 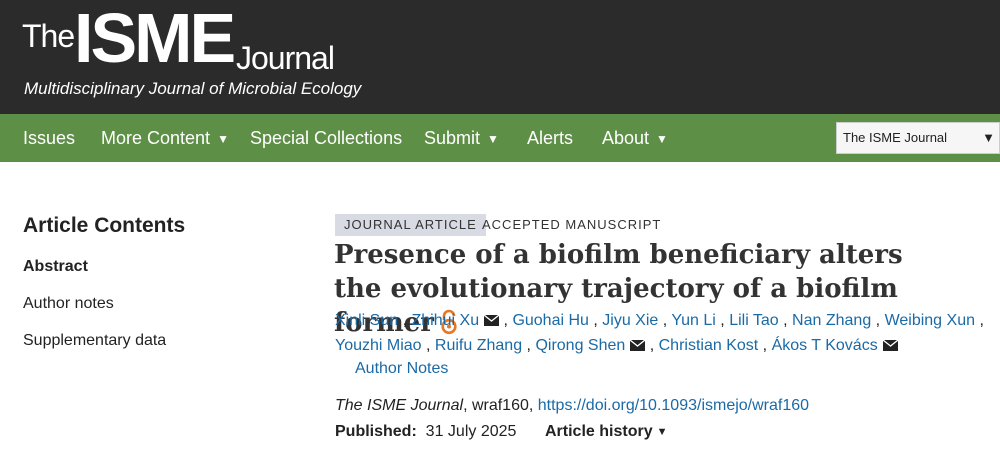 I want to click on nav-alerts-label: Alerts, so click(x=550, y=138).